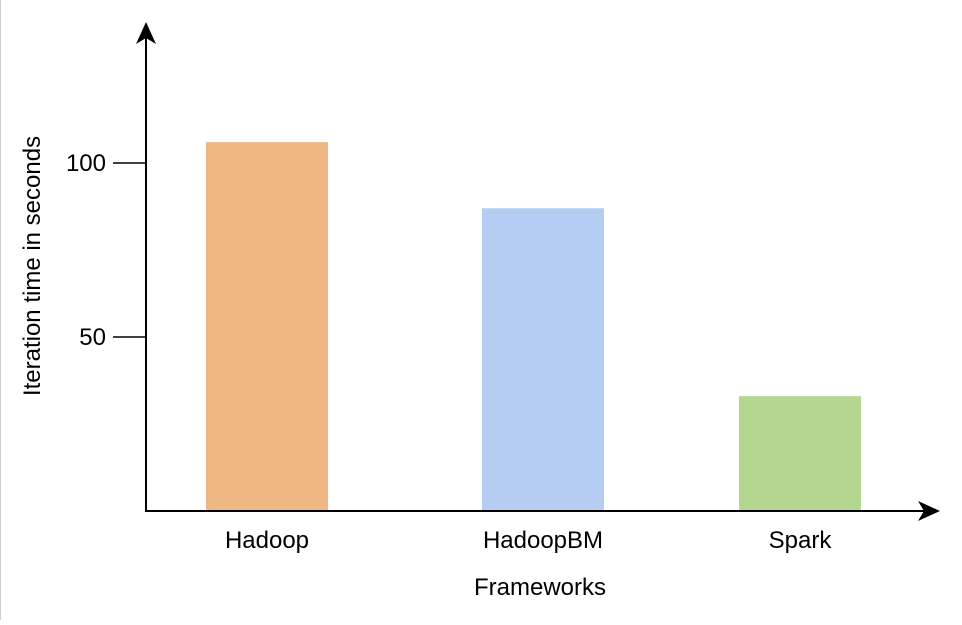  I want to click on x-tick-label-hadoopbm: HadoopBM, so click(543, 540).